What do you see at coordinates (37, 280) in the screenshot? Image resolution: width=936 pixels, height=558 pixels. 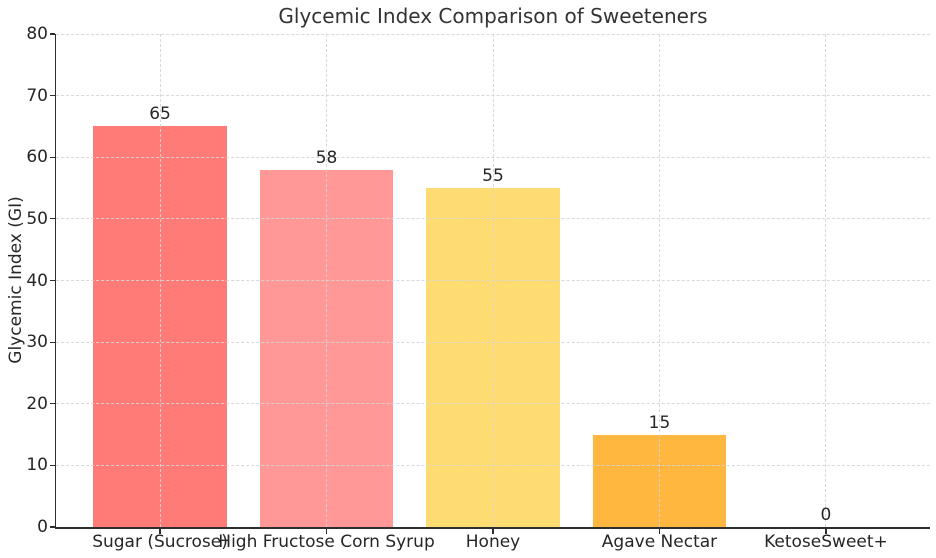 I see `y-tick-label: 40` at bounding box center [37, 280].